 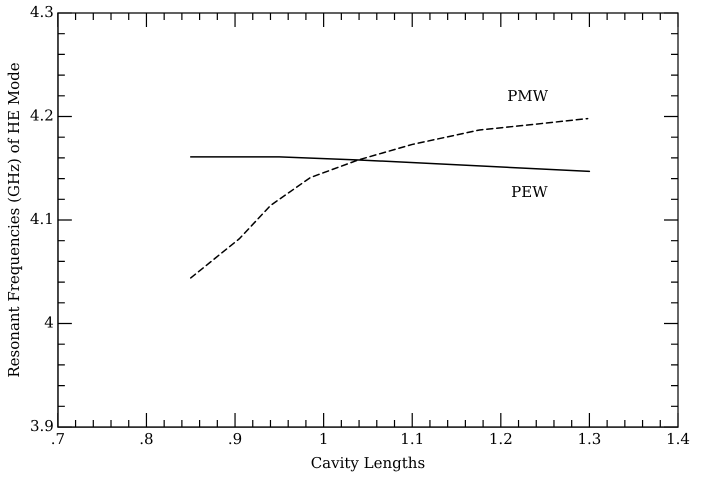 What do you see at coordinates (42, 219) in the screenshot?
I see `y-tick-label: 4.1` at bounding box center [42, 219].